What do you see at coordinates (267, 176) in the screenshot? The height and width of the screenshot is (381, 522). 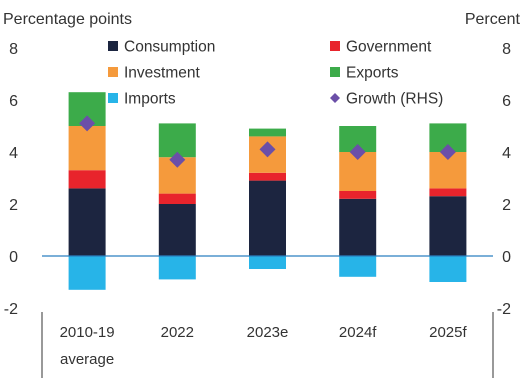 I see `bar-government-2023e` at bounding box center [267, 176].